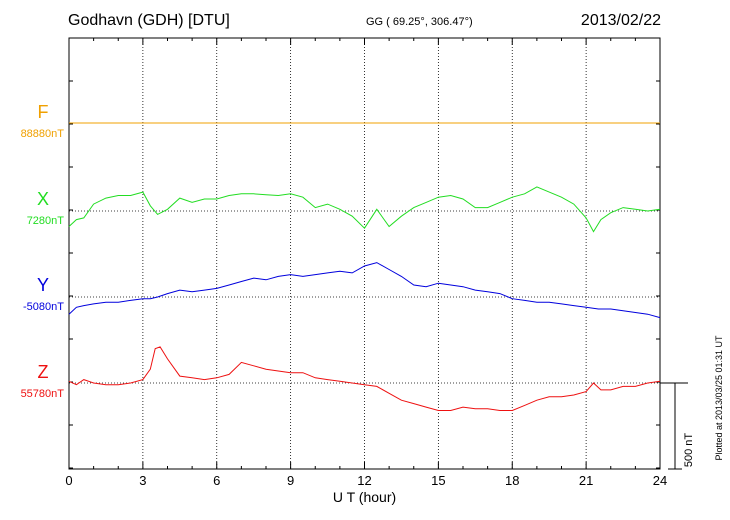  Describe the element at coordinates (438, 480) in the screenshot. I see `x-tick-label: 15` at that location.